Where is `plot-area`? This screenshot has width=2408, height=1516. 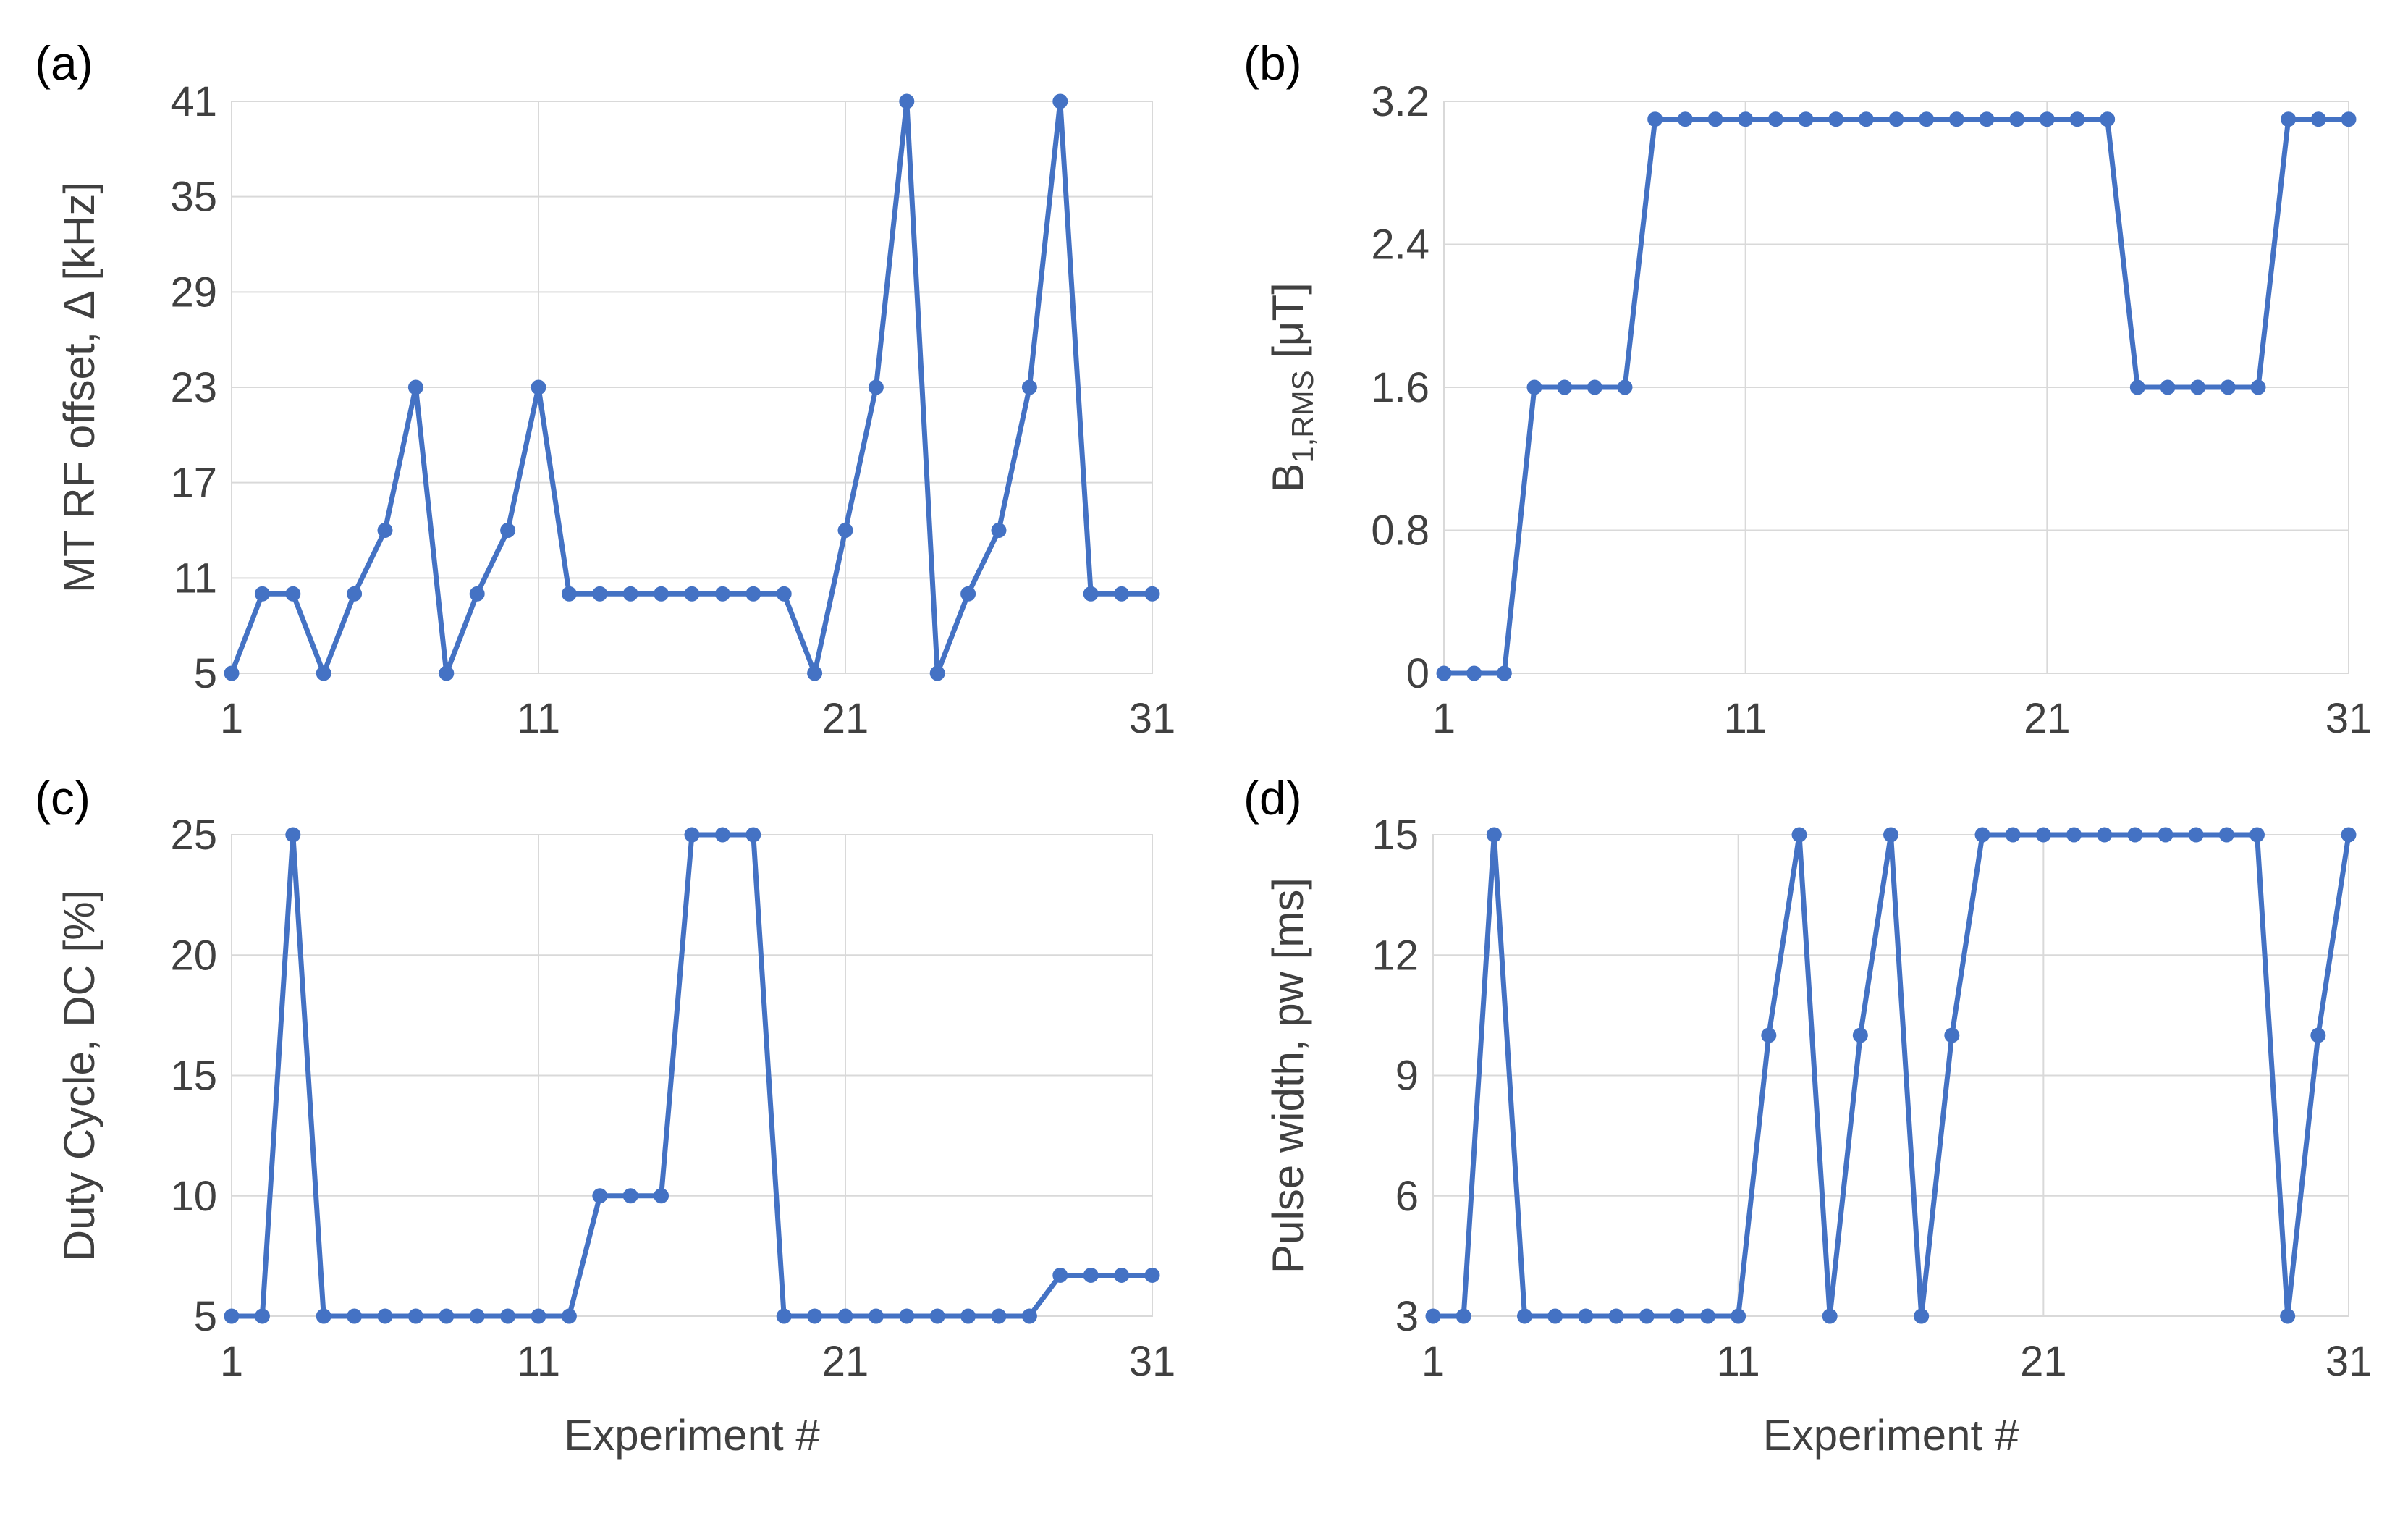
plot-area is located at coordinates (1896, 387).